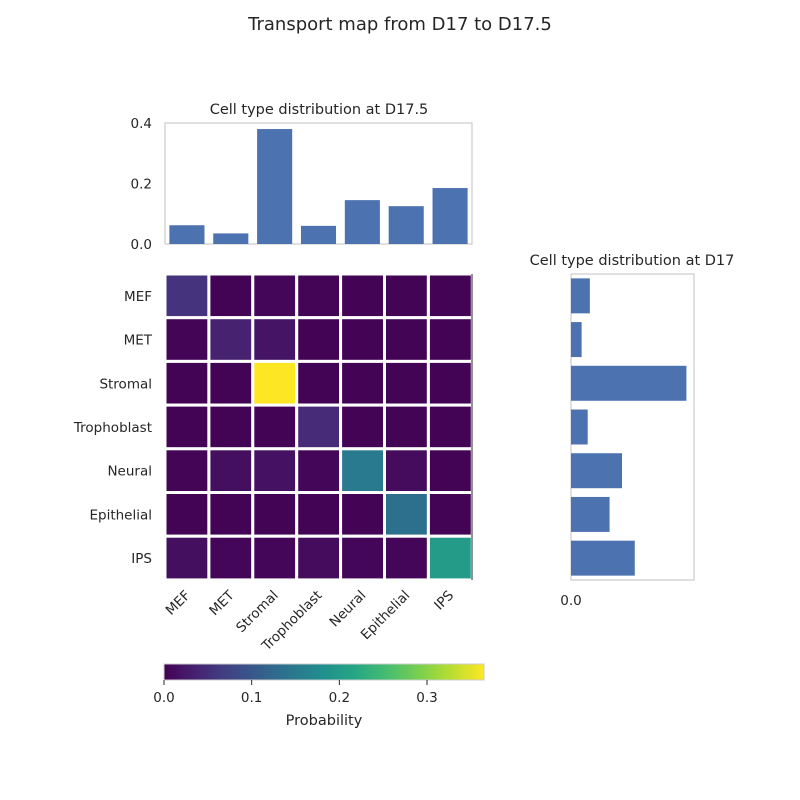  I want to click on right-bar-chart-title: Cell type distribution at D17, so click(632, 261).